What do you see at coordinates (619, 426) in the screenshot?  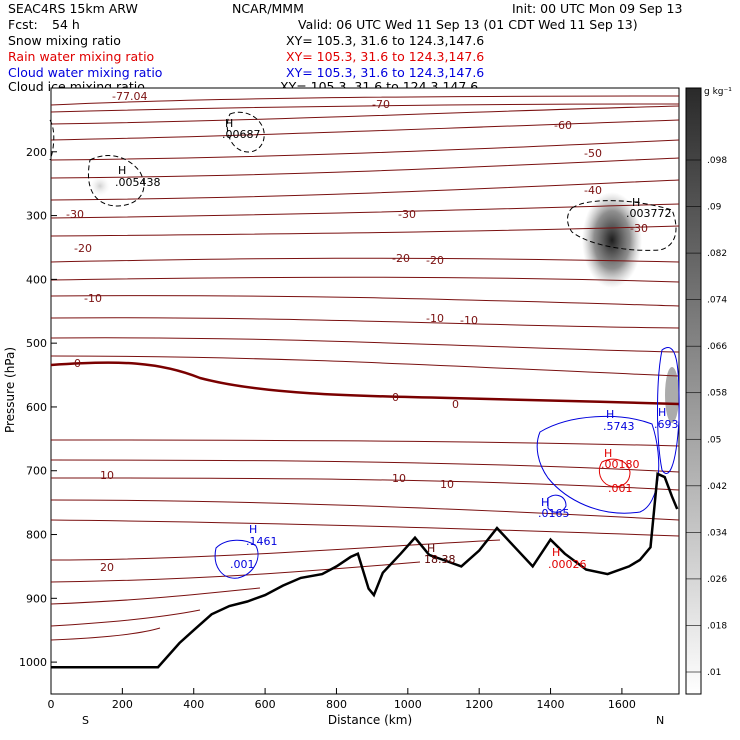 I see `max-value: .5743` at bounding box center [619, 426].